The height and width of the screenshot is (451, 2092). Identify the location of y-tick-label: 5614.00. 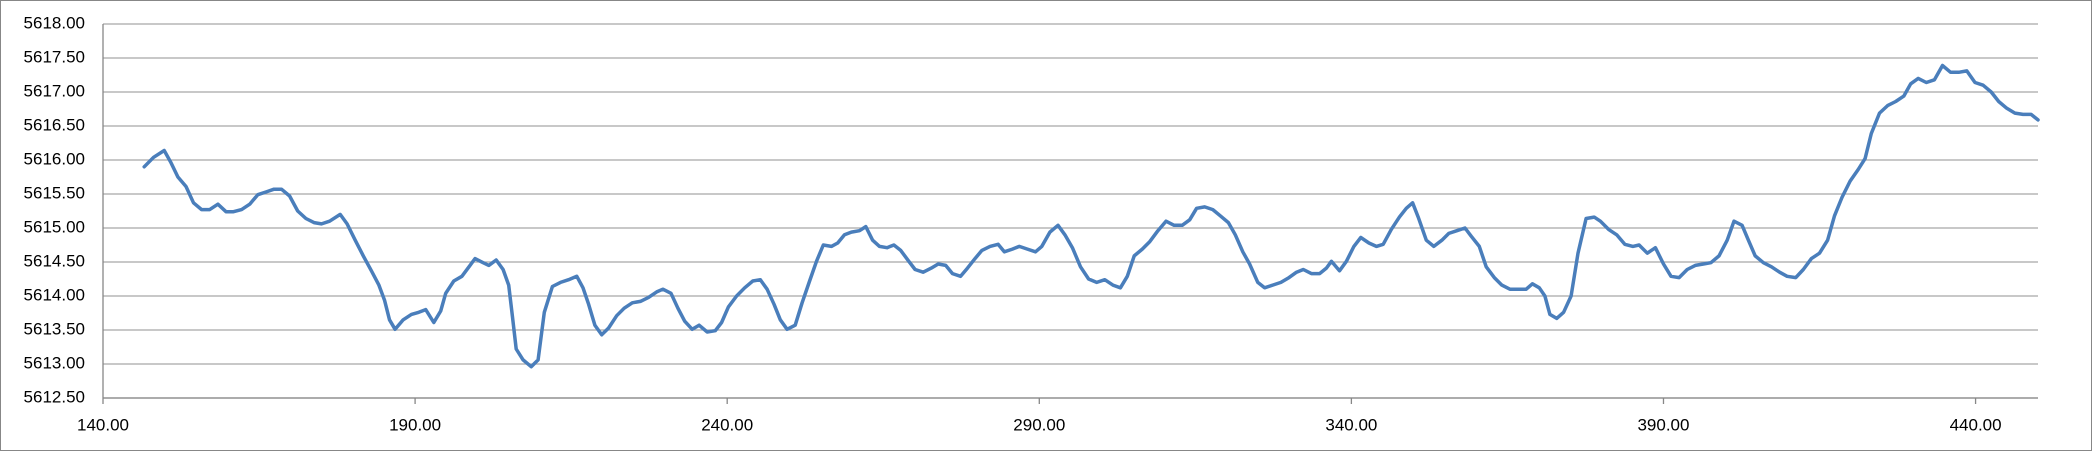
(54, 294).